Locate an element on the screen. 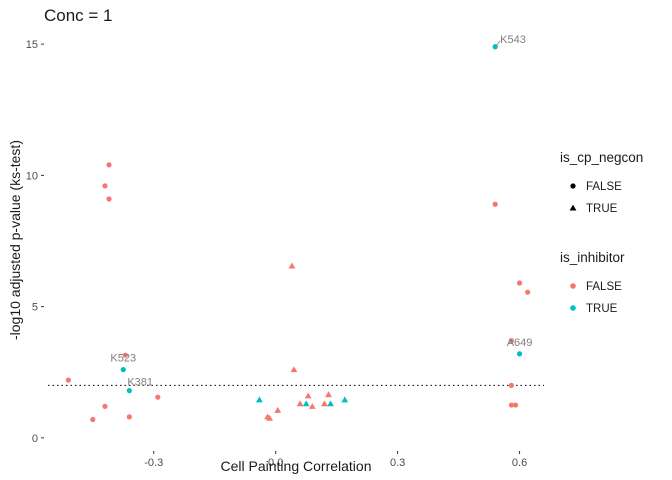 The image size is (672, 480). legend-key-triangle is located at coordinates (573, 207).